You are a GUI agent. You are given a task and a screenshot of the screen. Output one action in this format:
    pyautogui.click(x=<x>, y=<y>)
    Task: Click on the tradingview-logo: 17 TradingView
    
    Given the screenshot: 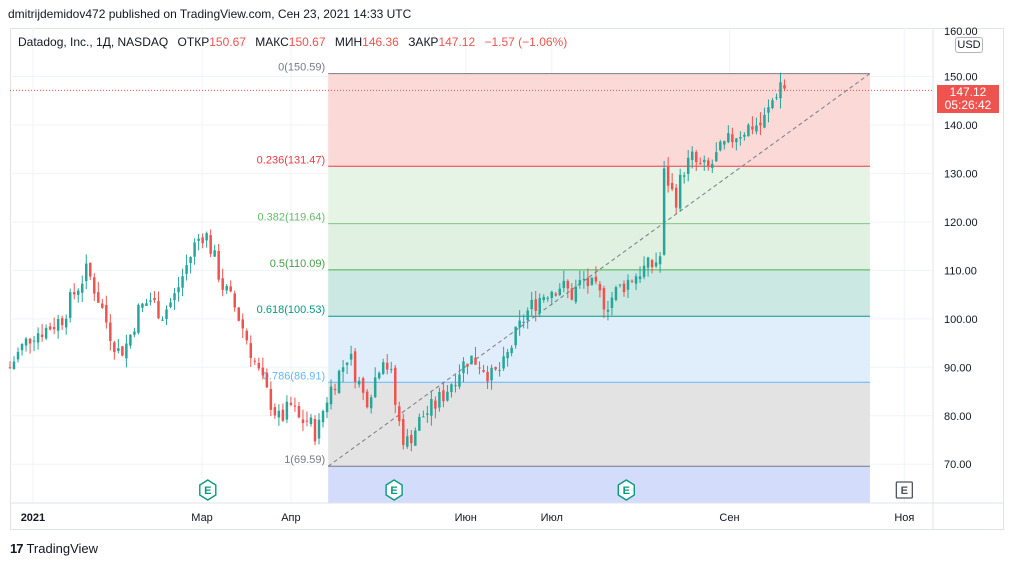 What is the action you would take?
    pyautogui.click(x=54, y=548)
    